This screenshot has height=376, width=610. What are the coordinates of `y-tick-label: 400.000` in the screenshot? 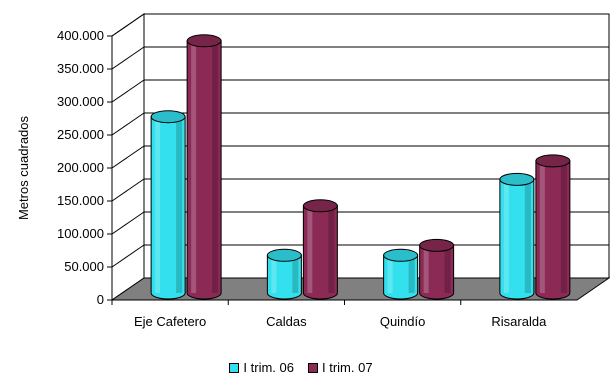 It's located at (80, 35).